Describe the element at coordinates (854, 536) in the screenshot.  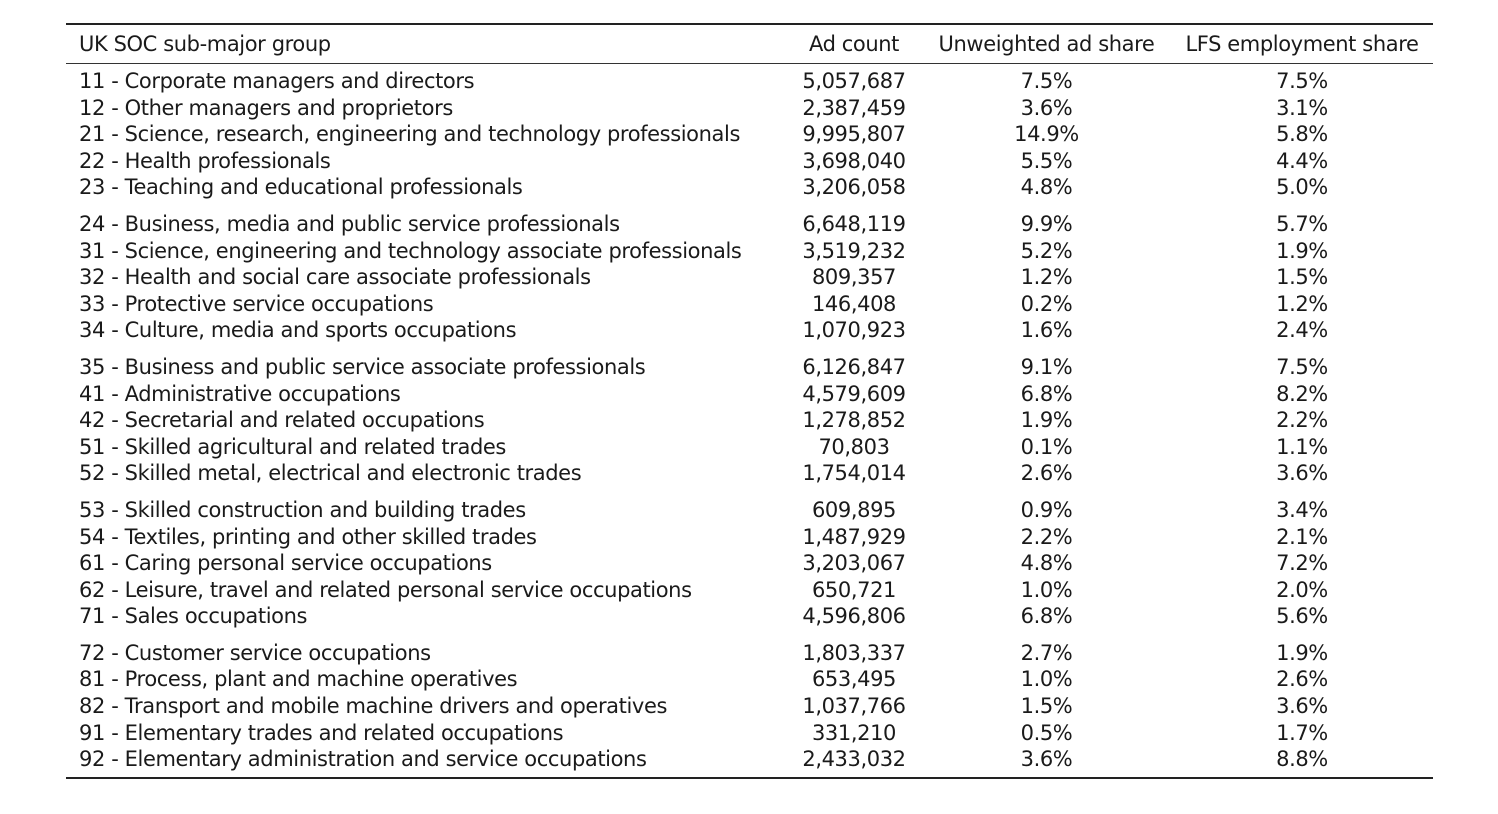
I see `cell-ad-count: 1,487,929` at that location.